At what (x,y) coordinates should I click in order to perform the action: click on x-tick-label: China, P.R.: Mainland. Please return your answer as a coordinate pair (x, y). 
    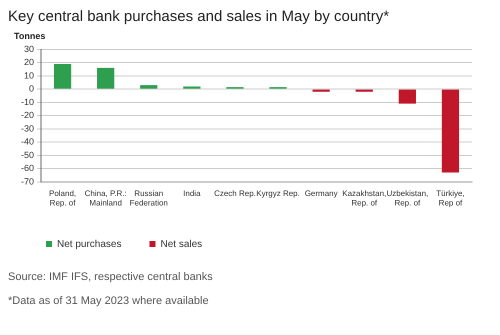
    Looking at the image, I should click on (105, 198).